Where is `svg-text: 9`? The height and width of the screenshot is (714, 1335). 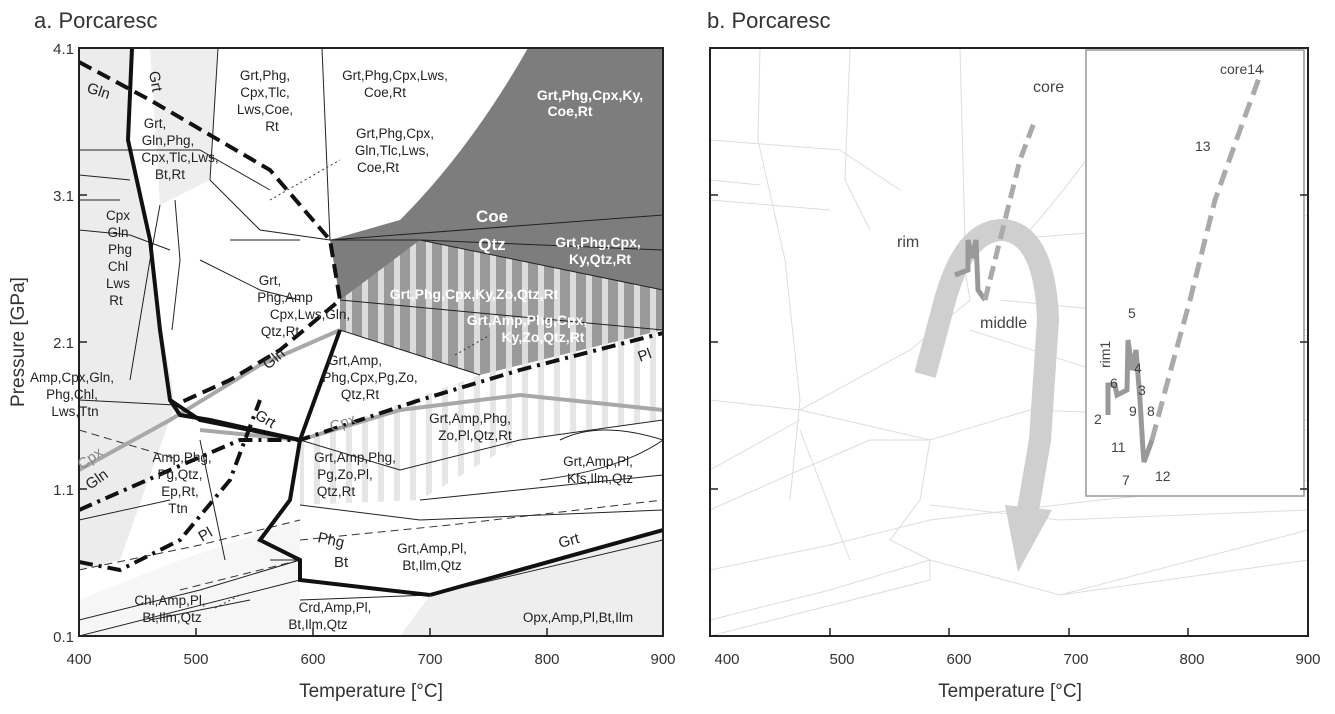
svg-text: 9 is located at coordinates (1133, 411).